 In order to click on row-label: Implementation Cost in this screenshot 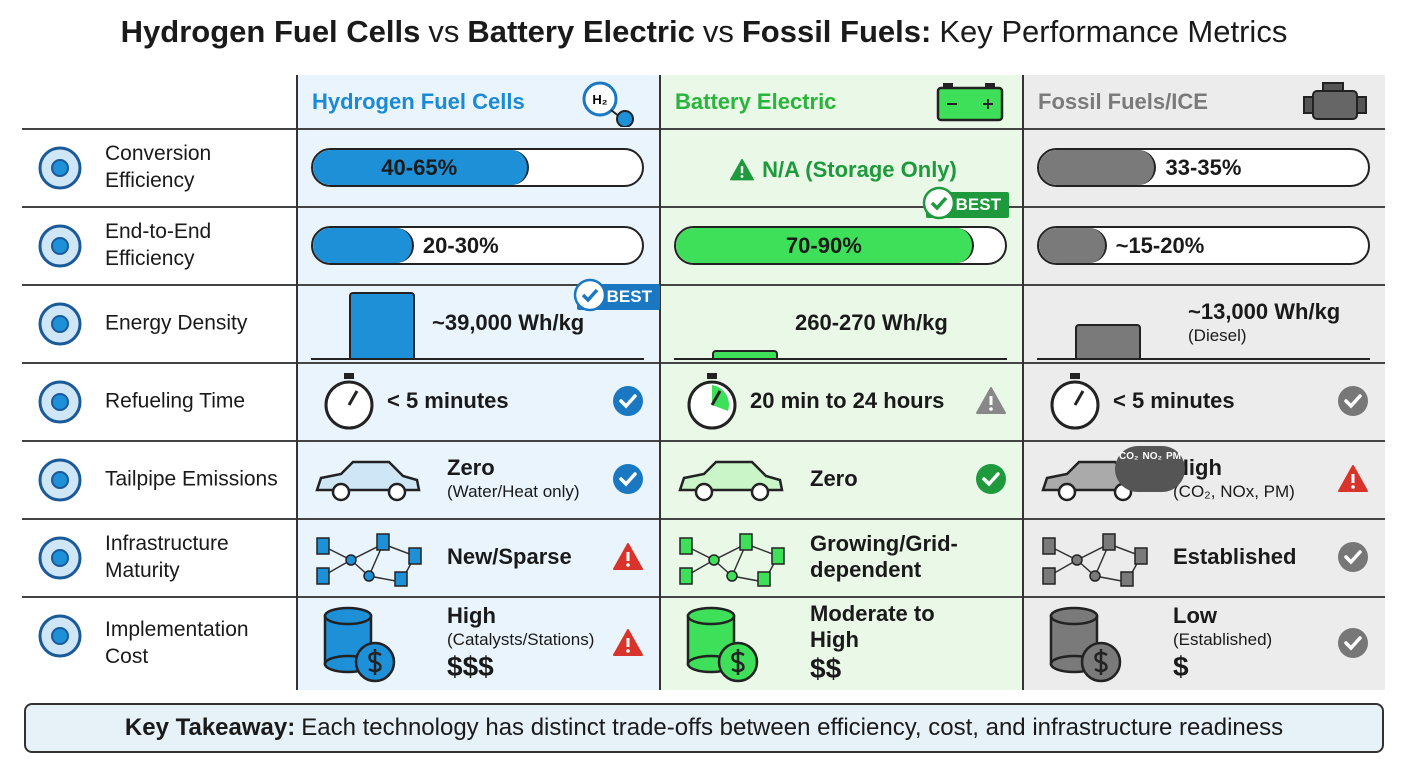, I will do `click(177, 643)`.